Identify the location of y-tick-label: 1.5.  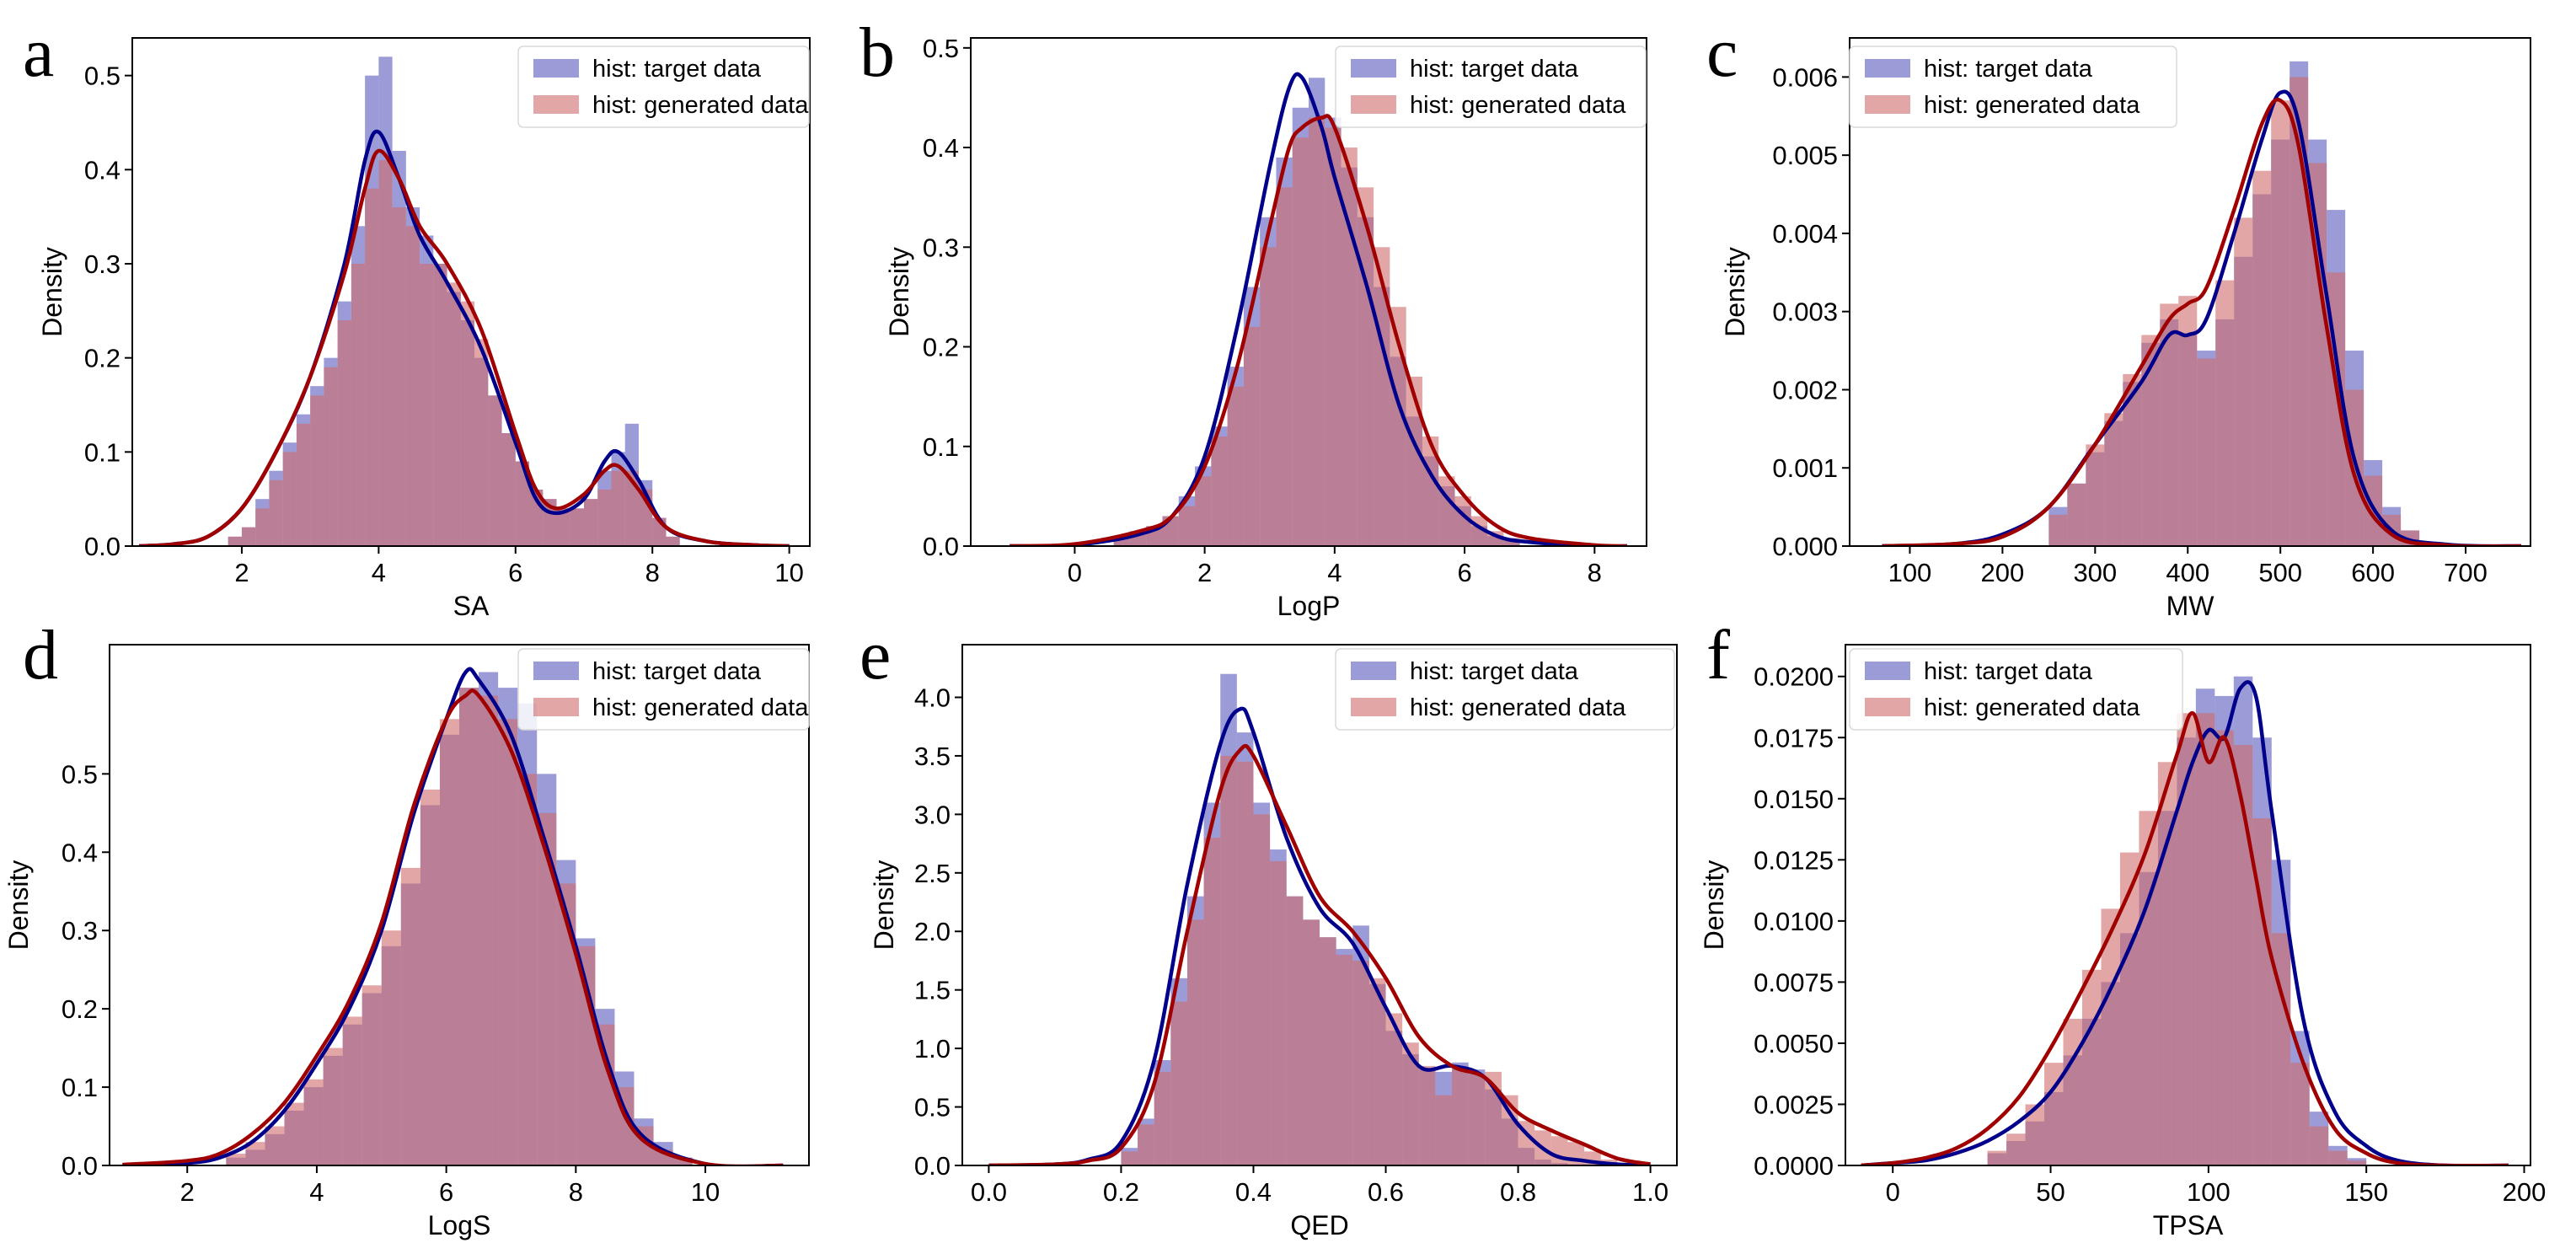
(932, 991).